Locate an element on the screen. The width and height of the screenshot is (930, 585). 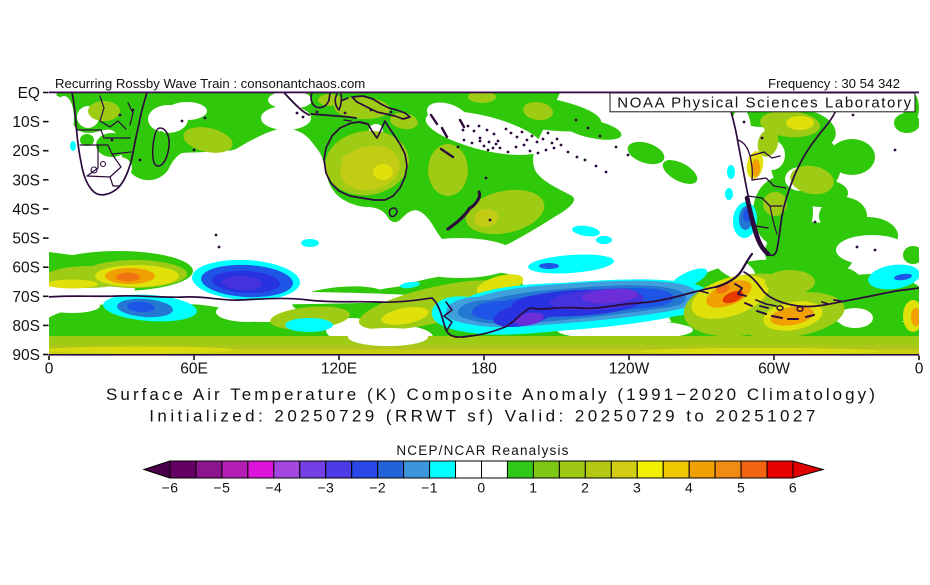
svg-text: 180 is located at coordinates (484, 369).